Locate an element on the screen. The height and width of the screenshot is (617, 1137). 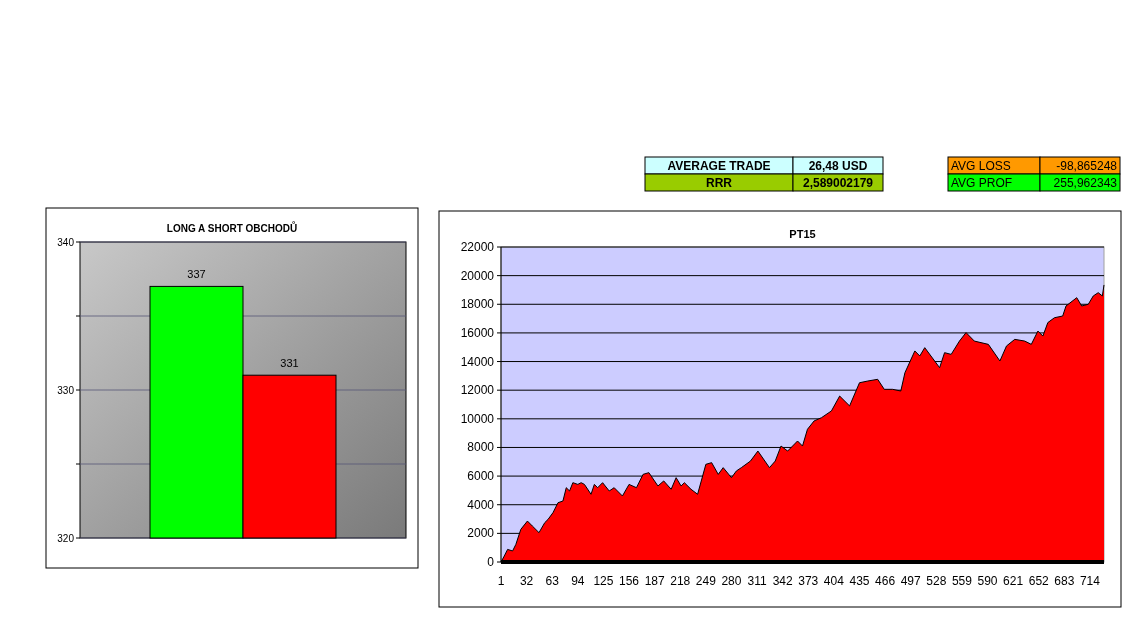
chart-title: LONG A SHORT OBCHODŮ is located at coordinates (232, 227).